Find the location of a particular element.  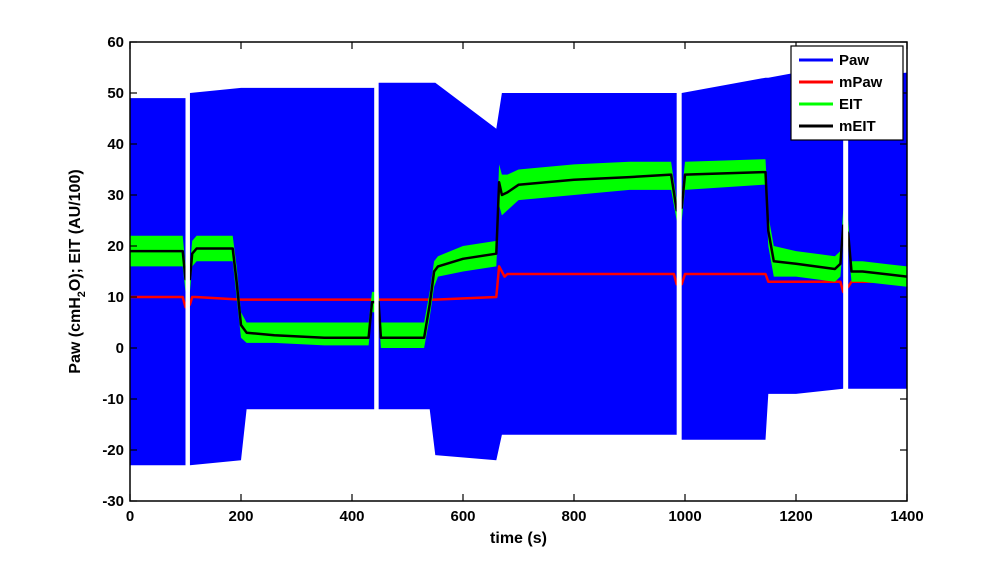

x-tick-label: 1000 is located at coordinates (684, 516).